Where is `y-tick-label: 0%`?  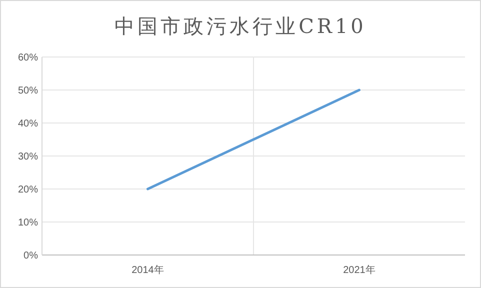
y-tick-label: 0% is located at coordinates (31, 256).